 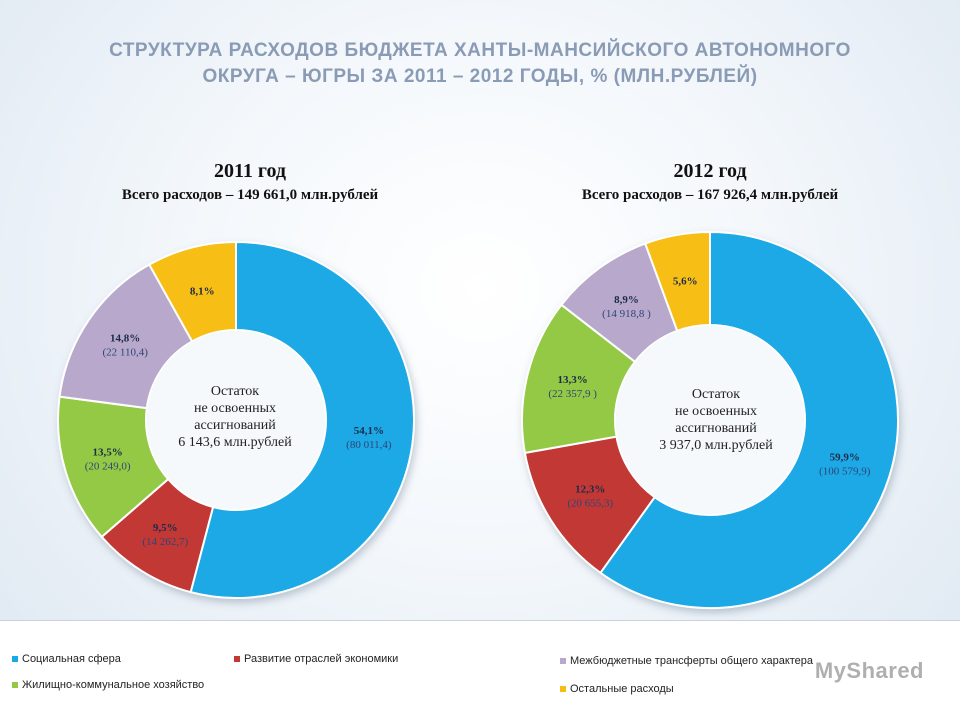 What do you see at coordinates (622, 689) in the screenshot?
I see `legend-label-other: Остальные расходы` at bounding box center [622, 689].